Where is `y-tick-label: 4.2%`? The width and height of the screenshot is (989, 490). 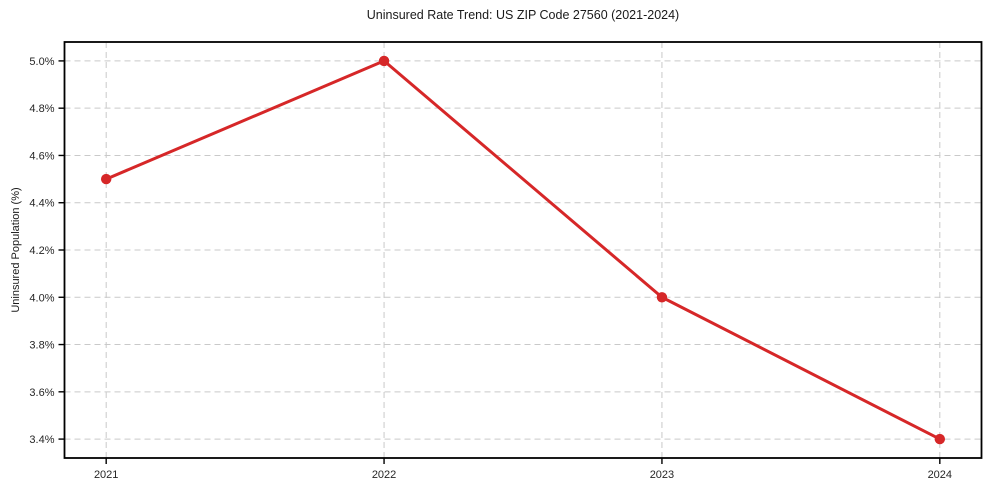 y-tick-label: 4.2% is located at coordinates (41, 251).